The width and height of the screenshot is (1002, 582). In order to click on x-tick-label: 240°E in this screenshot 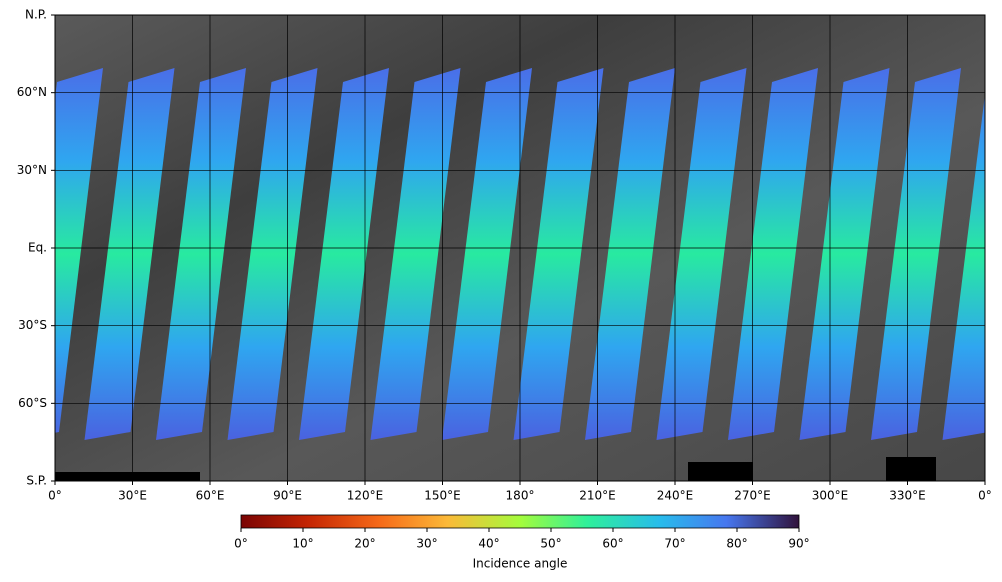, I will do `click(675, 496)`.